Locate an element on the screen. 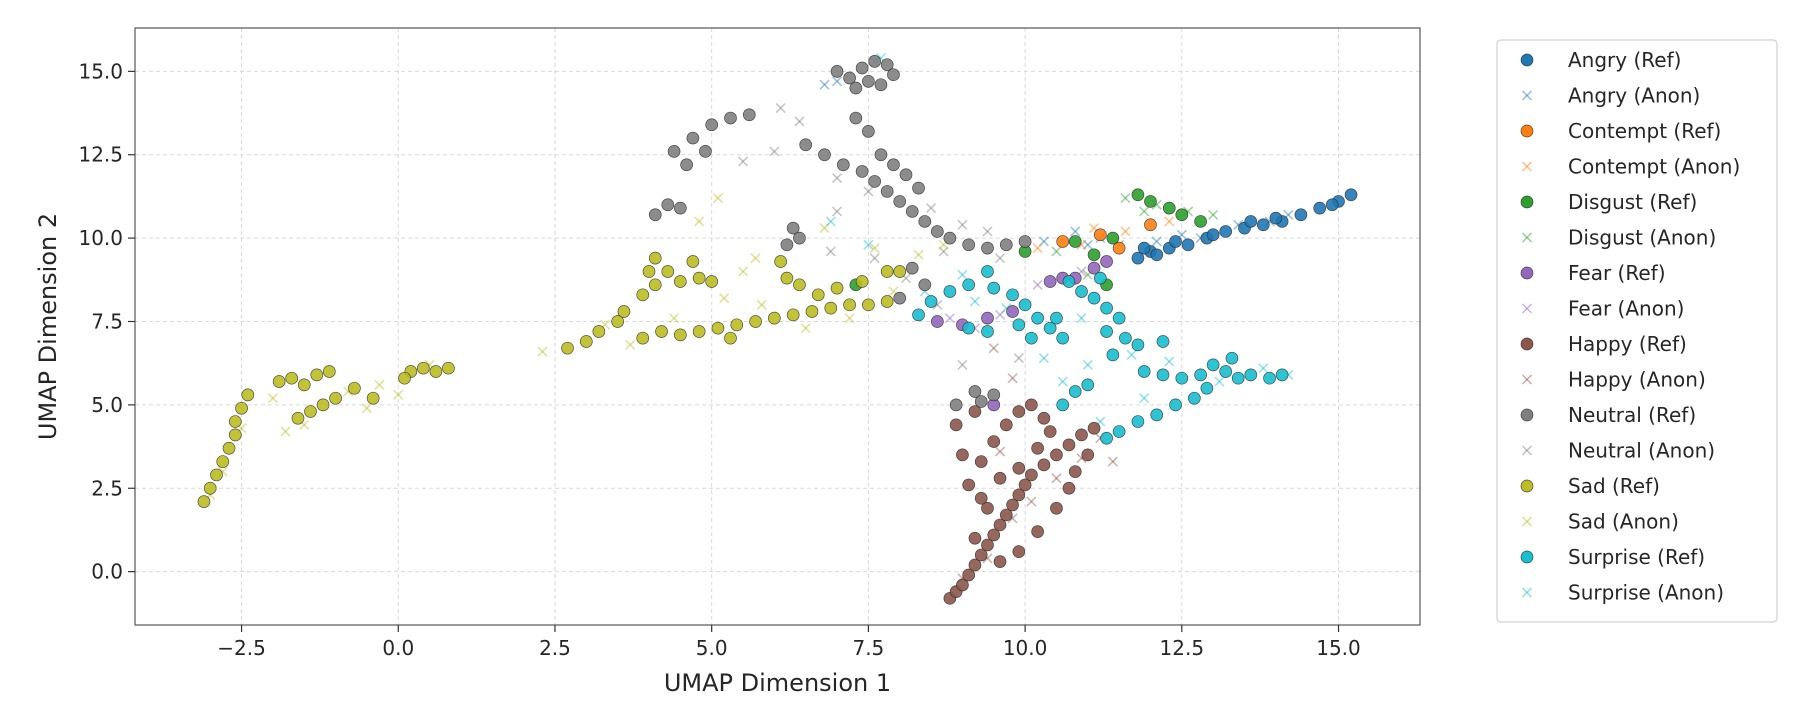 This screenshot has width=1800, height=715. legend-item: Happy (Ref) is located at coordinates (1603, 344).